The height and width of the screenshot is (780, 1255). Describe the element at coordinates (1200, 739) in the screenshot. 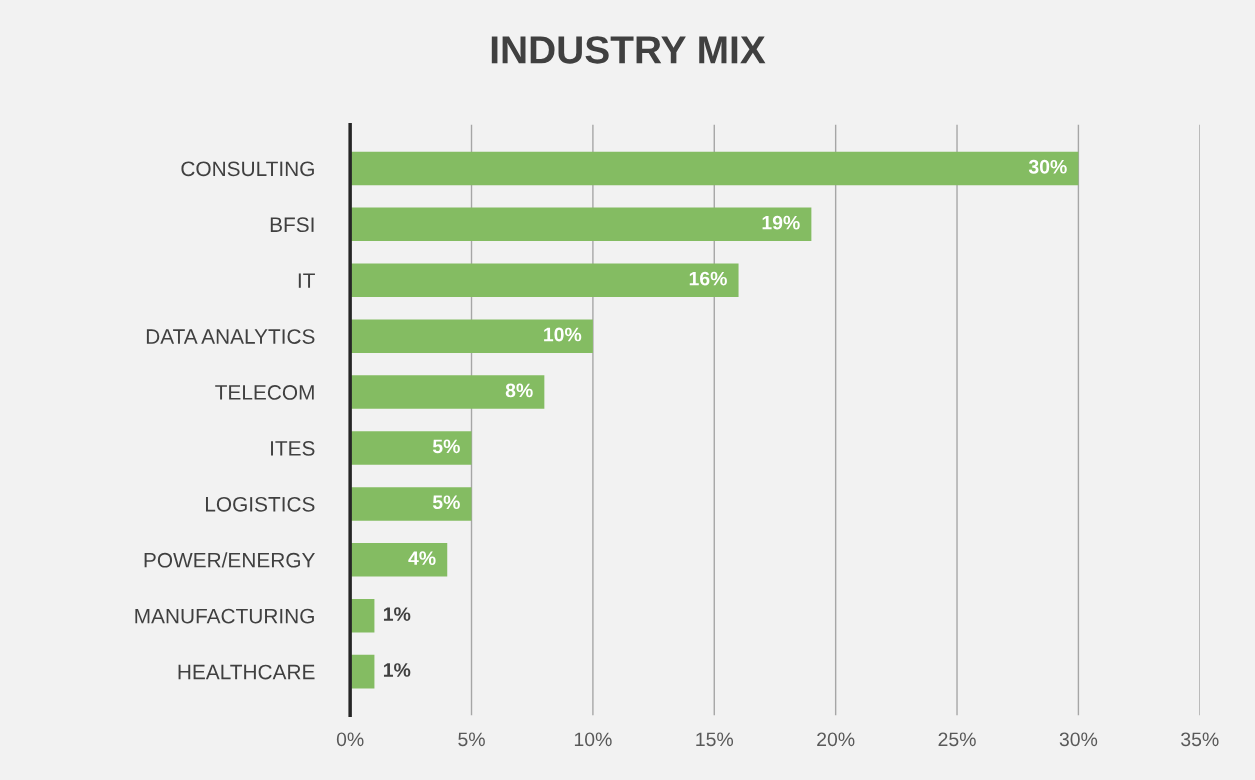

I see `x-tick-label: 35%` at that location.